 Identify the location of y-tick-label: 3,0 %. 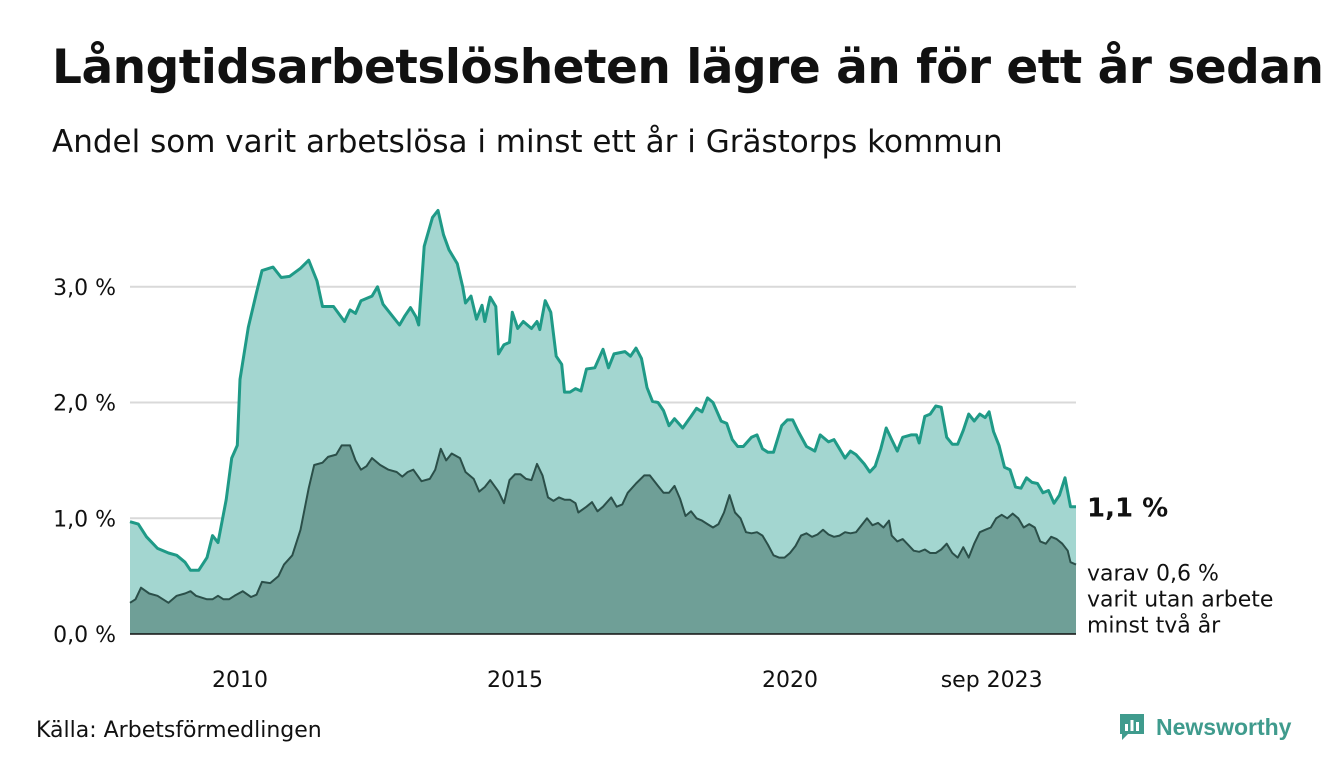
(84, 288).